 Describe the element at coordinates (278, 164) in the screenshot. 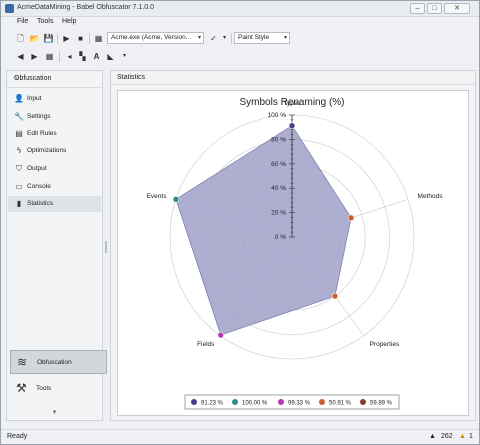

I see `tick-label: 60 %` at that location.